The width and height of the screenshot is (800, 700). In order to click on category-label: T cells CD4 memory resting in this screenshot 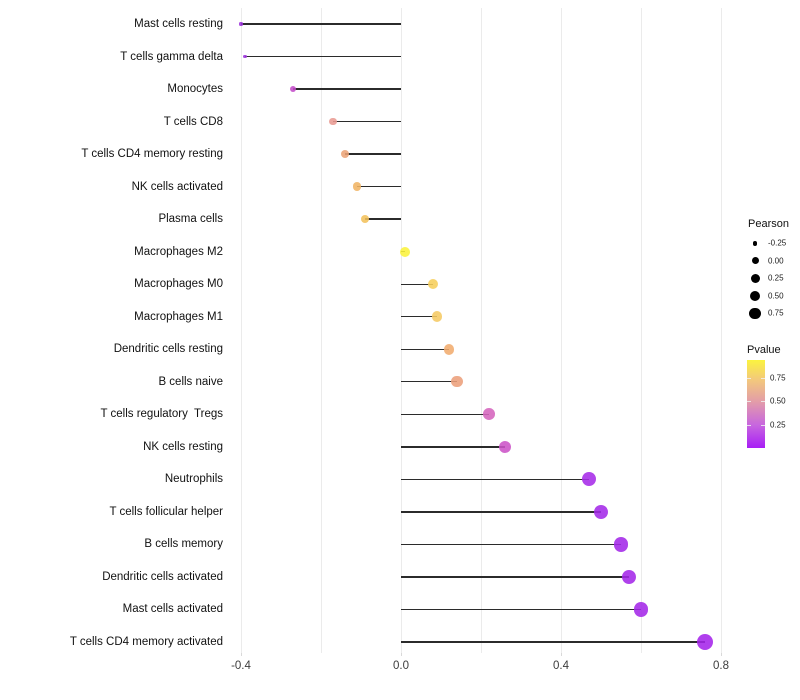, I will do `click(152, 154)`.